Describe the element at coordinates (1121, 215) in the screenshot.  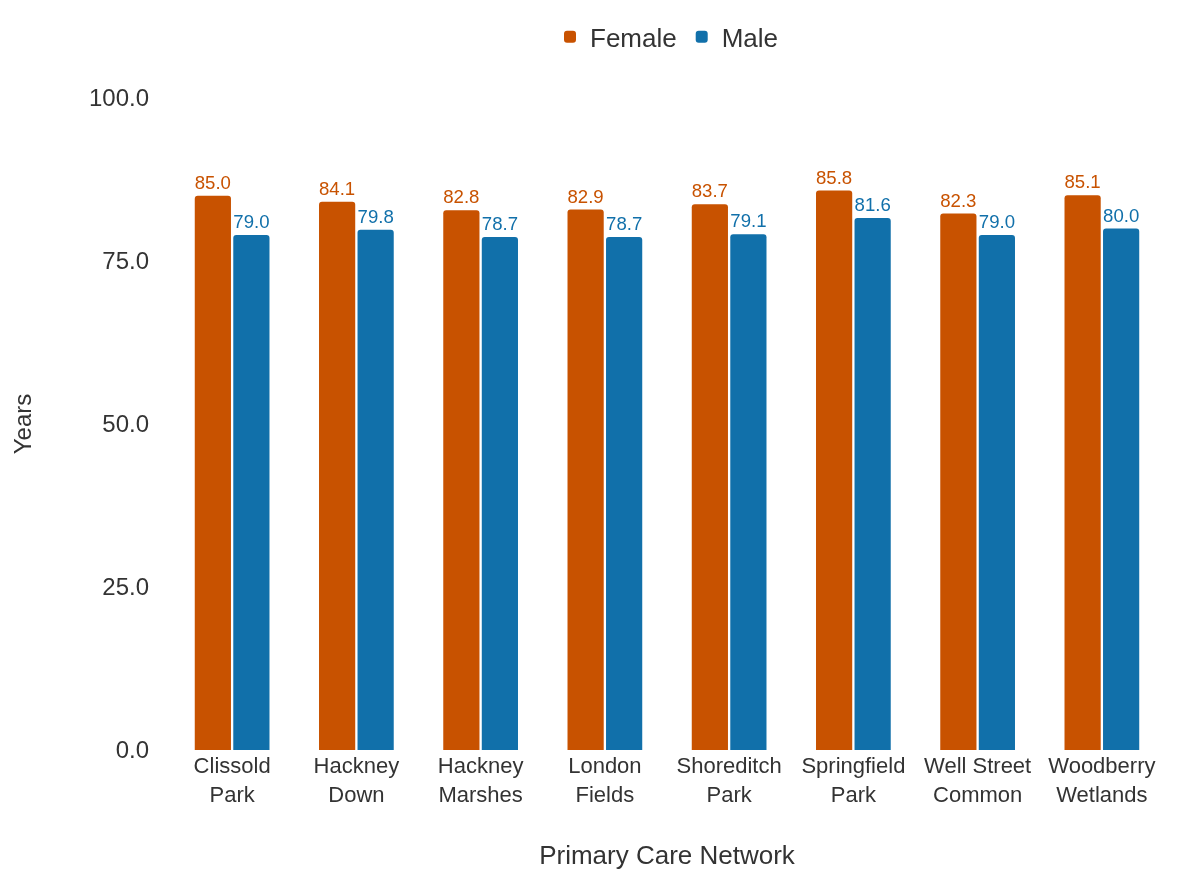
I see `data-label: 80.0` at that location.